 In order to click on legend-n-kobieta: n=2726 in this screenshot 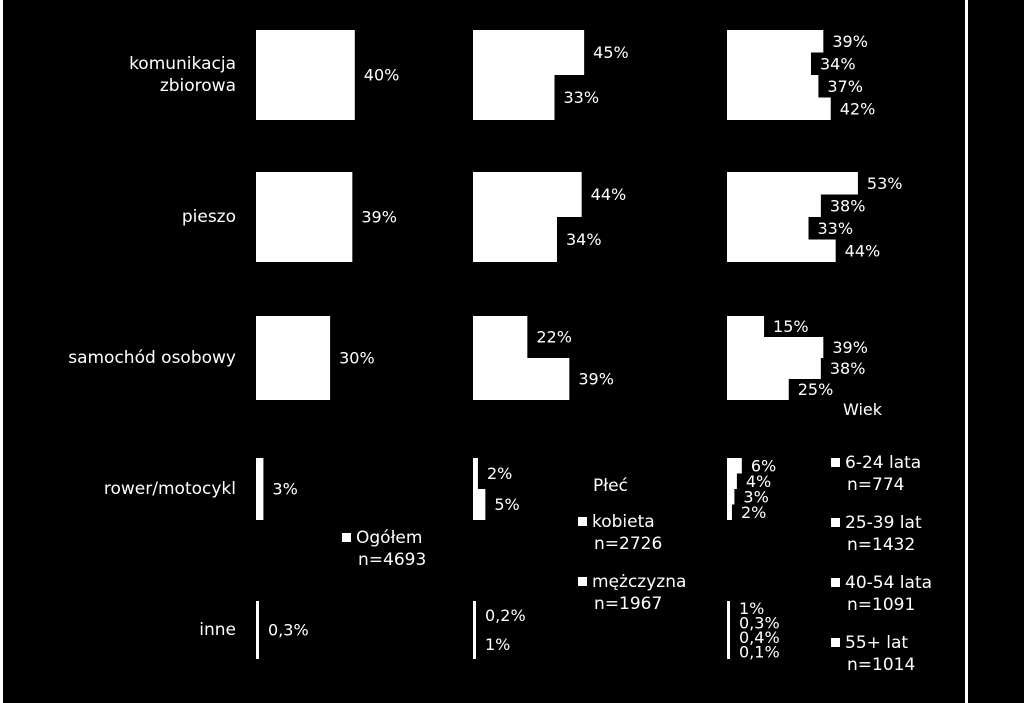, I will do `click(628, 544)`.